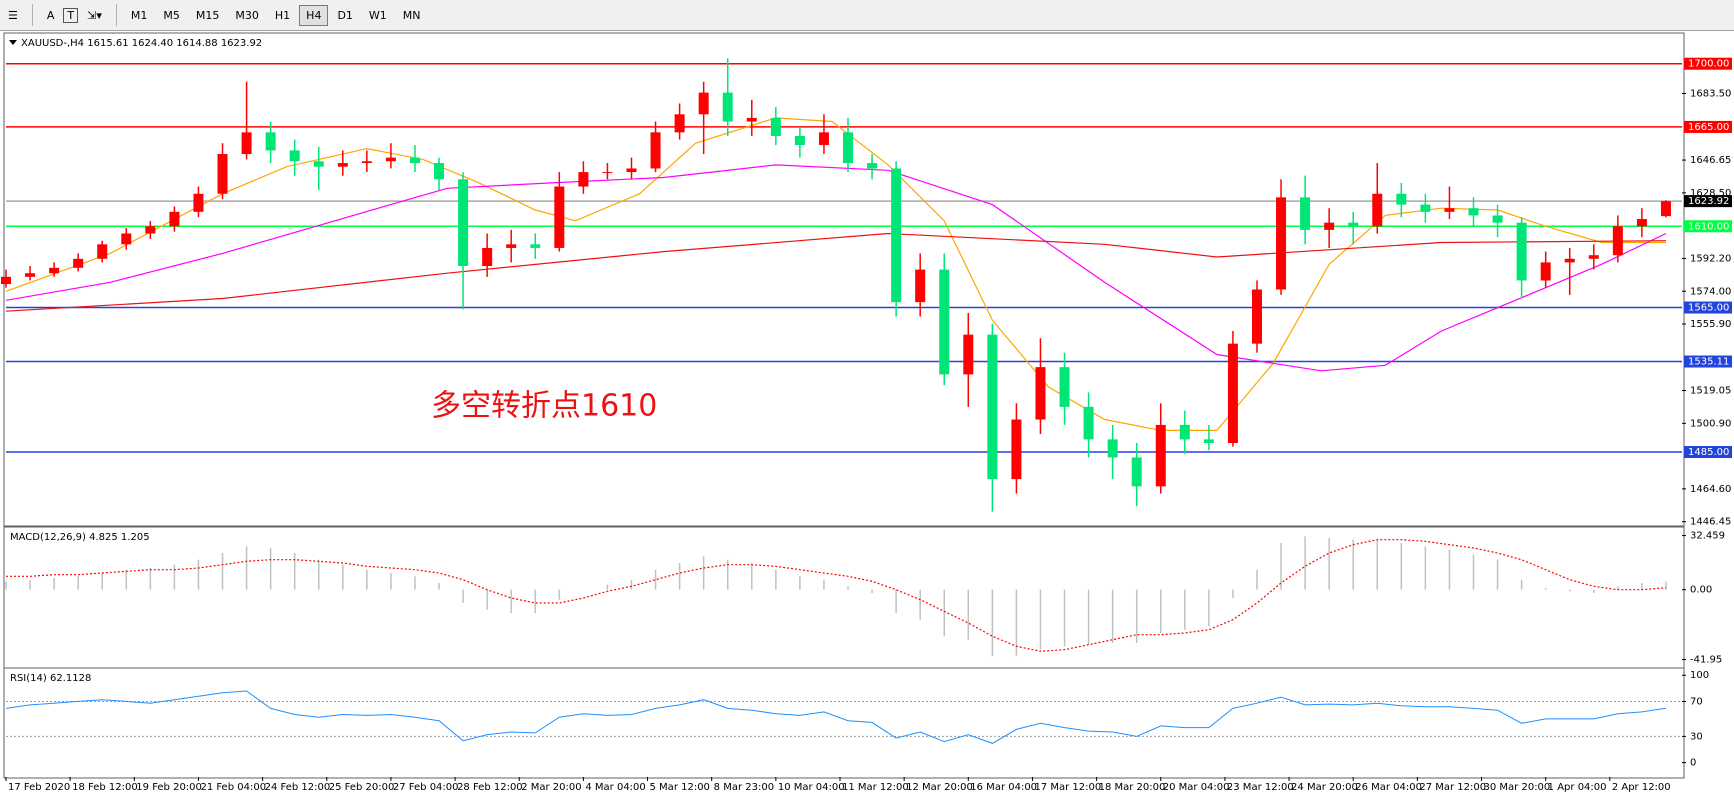 The image size is (1734, 794). Describe the element at coordinates (836, 595) in the screenshot. I see `macd-signal` at that location.